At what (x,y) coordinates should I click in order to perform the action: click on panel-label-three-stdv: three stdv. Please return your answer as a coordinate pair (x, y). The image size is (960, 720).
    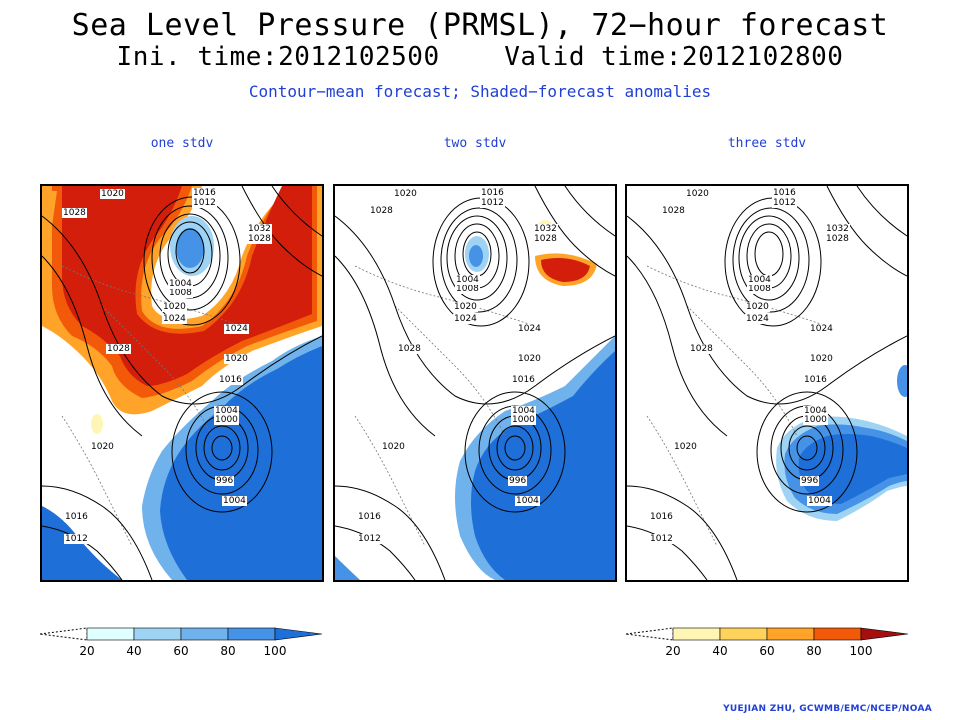
    Looking at the image, I should click on (767, 143).